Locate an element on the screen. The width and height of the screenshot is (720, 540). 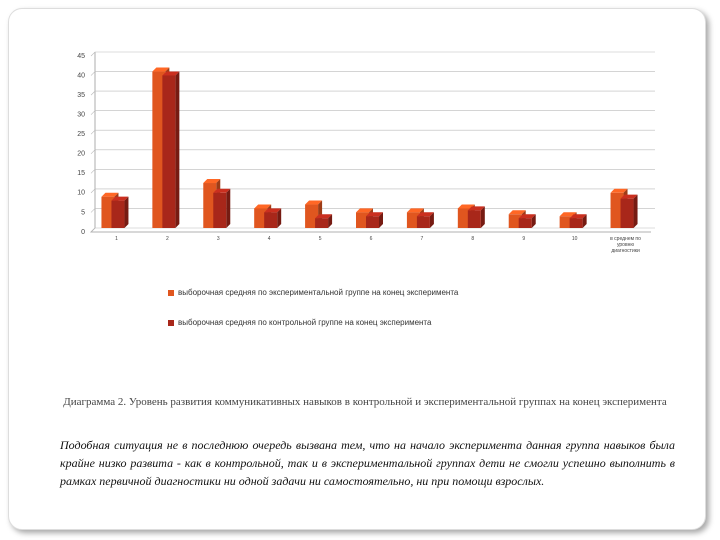
y-tick-label: 25 is located at coordinates (81, 134).